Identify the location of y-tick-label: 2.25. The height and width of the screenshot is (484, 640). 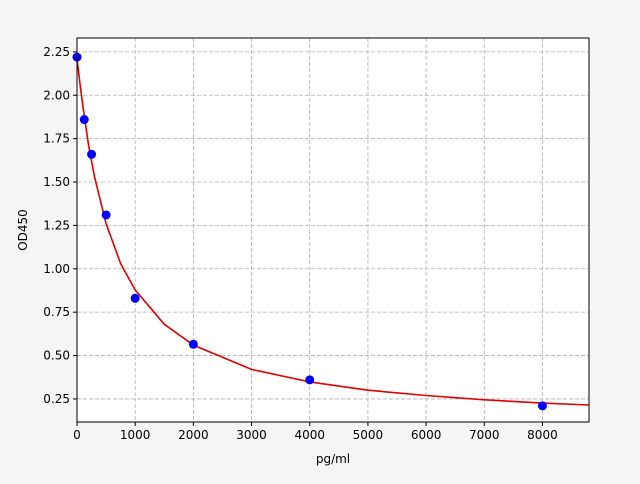
(56, 52).